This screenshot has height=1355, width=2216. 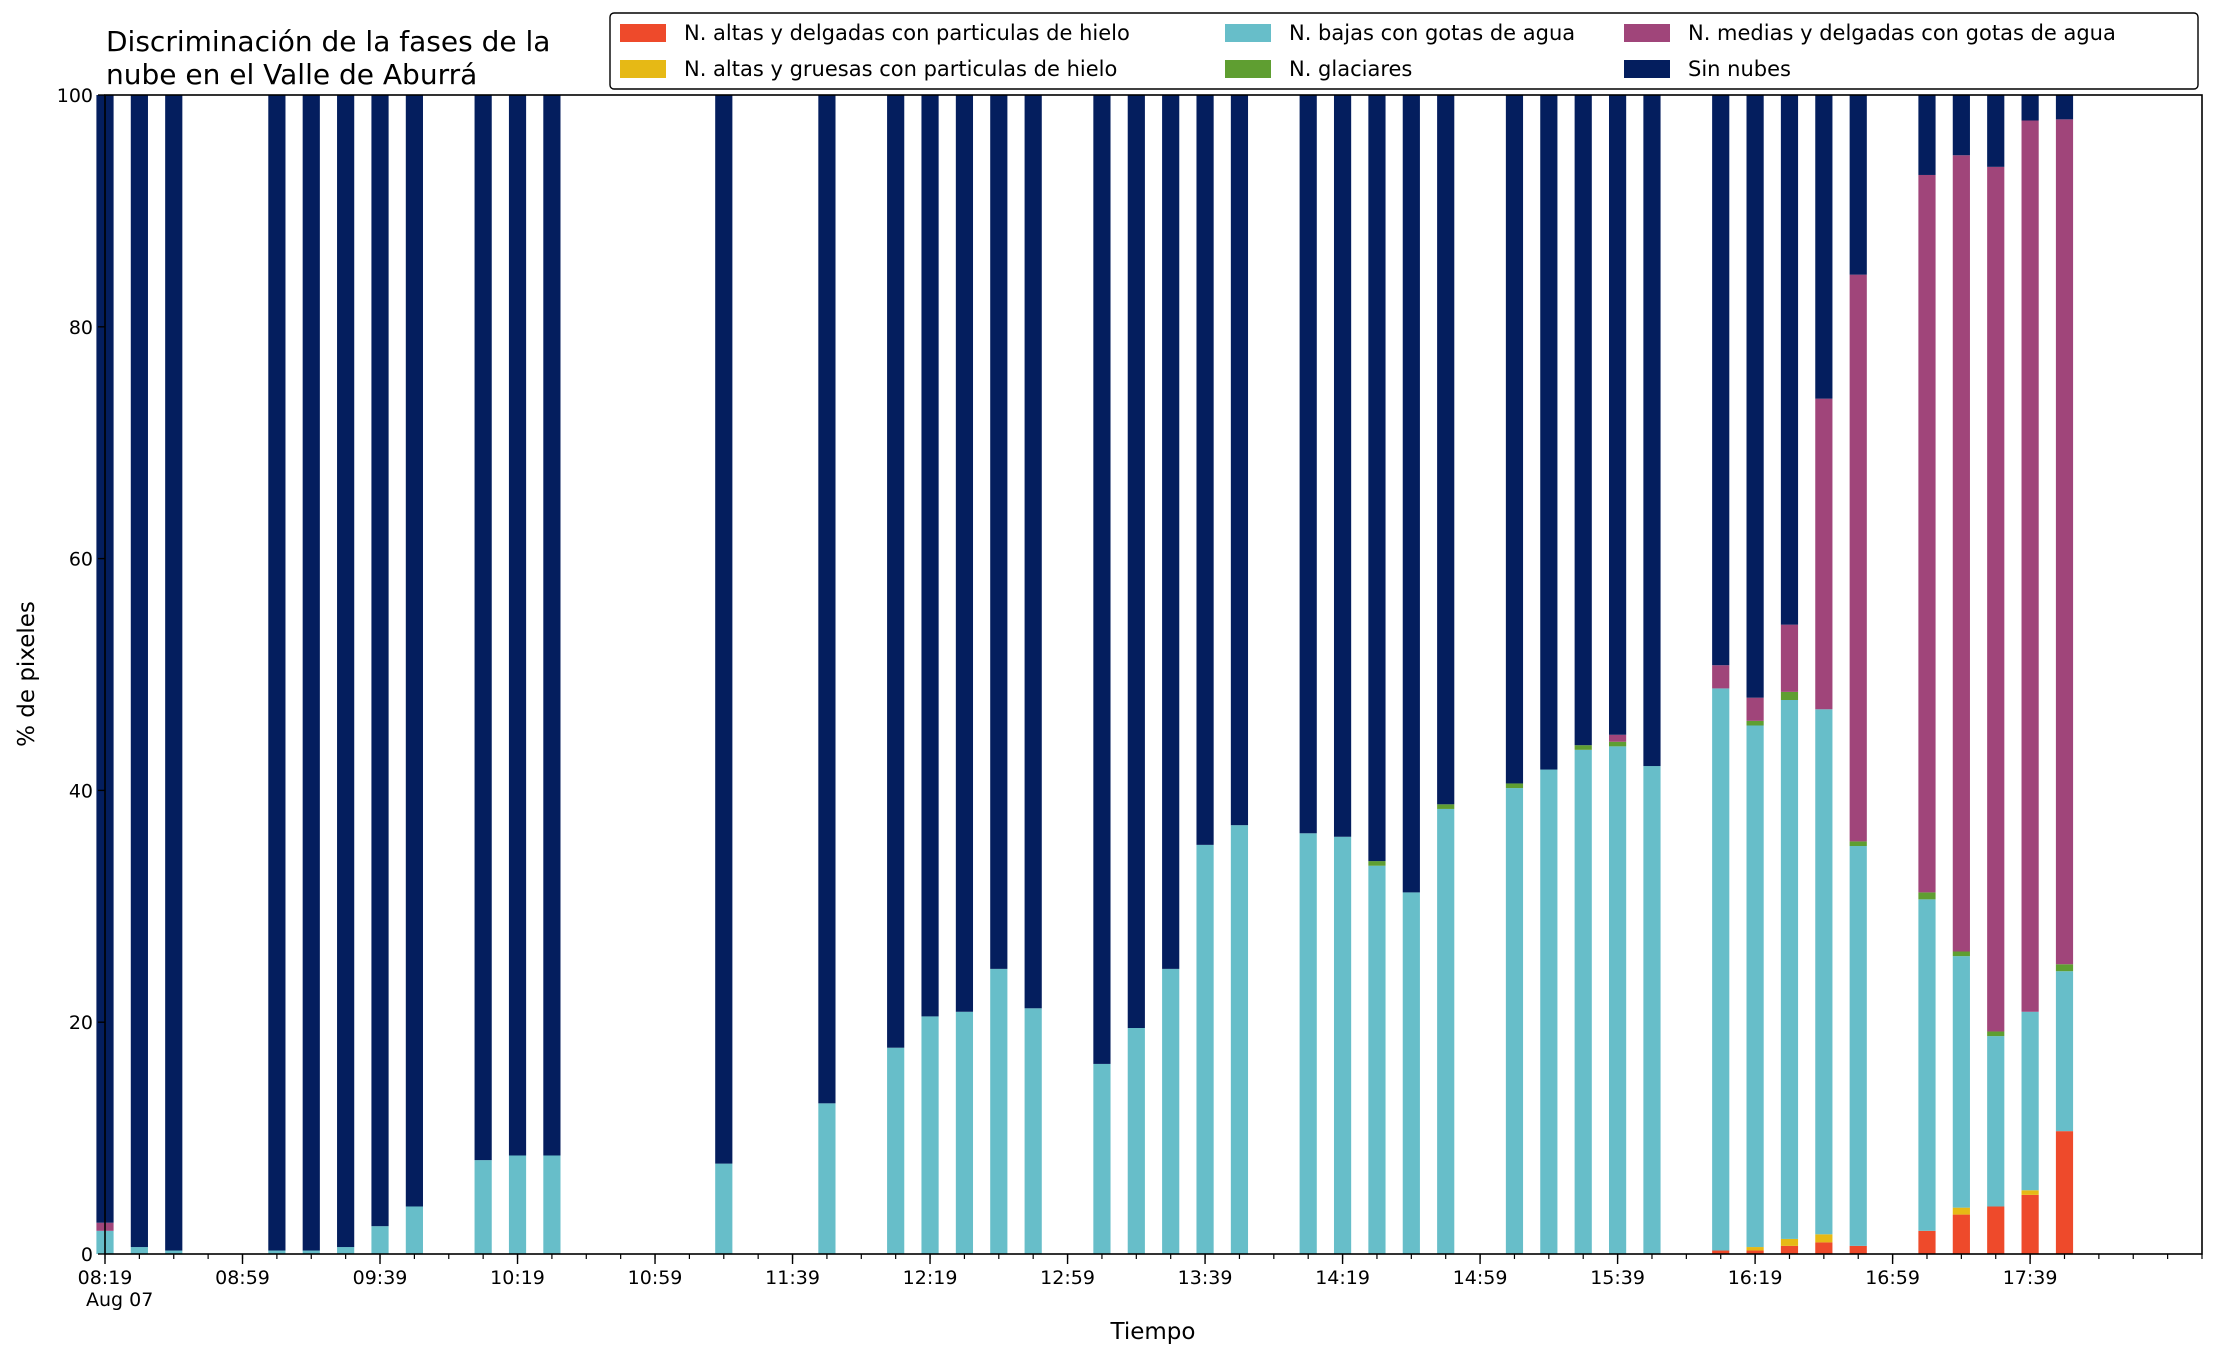 What do you see at coordinates (81, 1023) in the screenshot?
I see `y-tick-label: 20` at bounding box center [81, 1023].